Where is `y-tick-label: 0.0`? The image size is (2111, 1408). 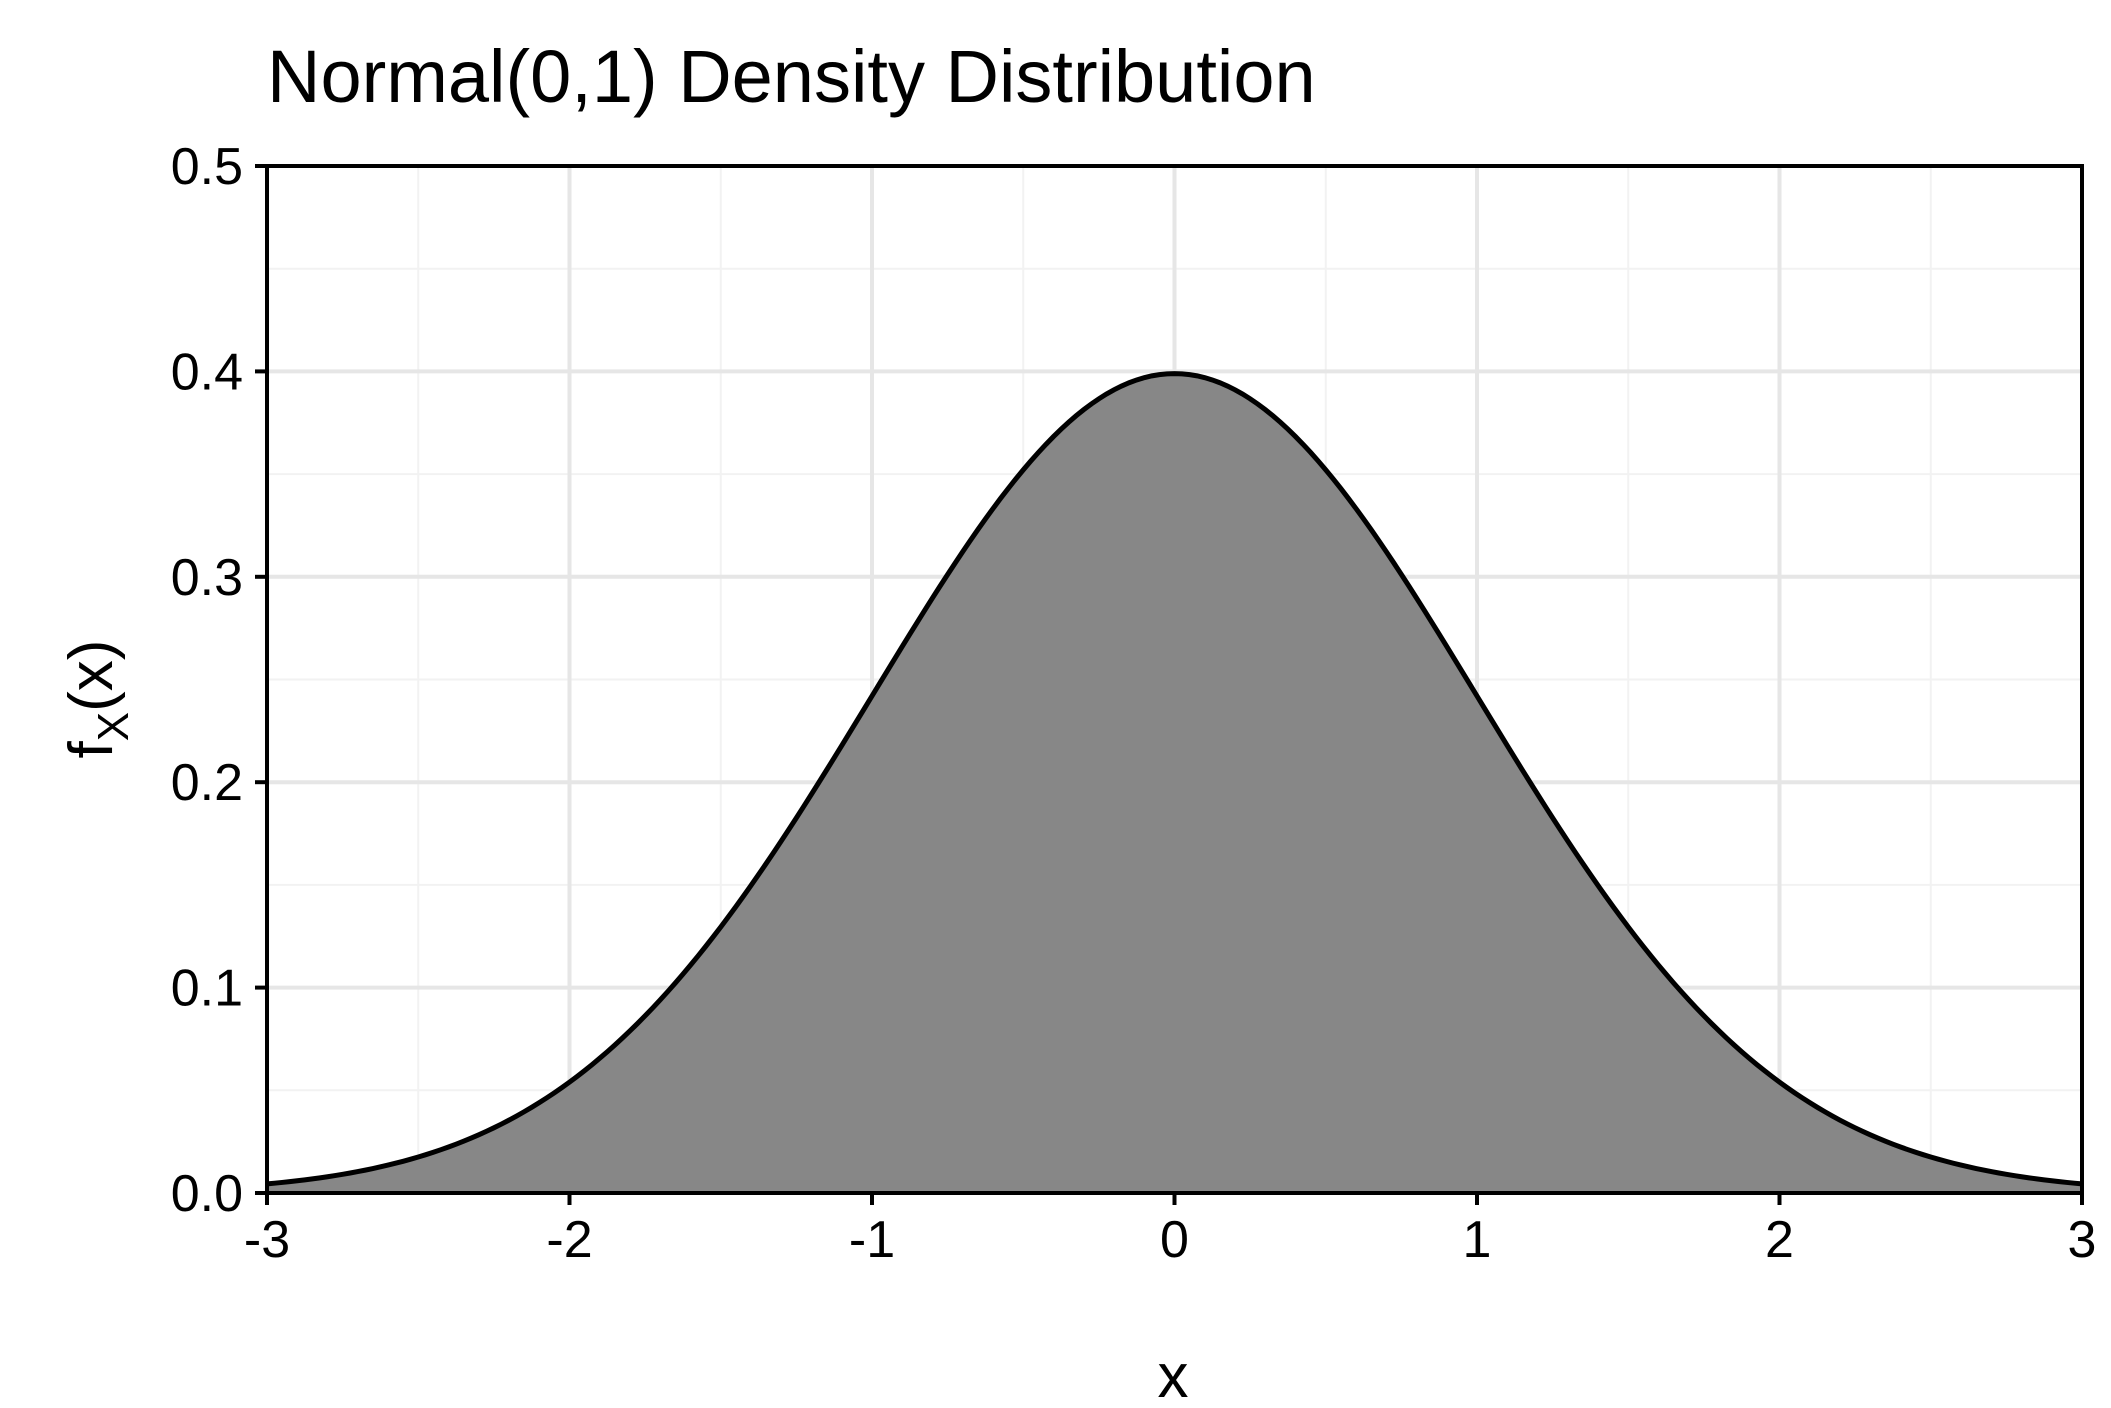
y-tick-label: 0.0 is located at coordinates (207, 1194).